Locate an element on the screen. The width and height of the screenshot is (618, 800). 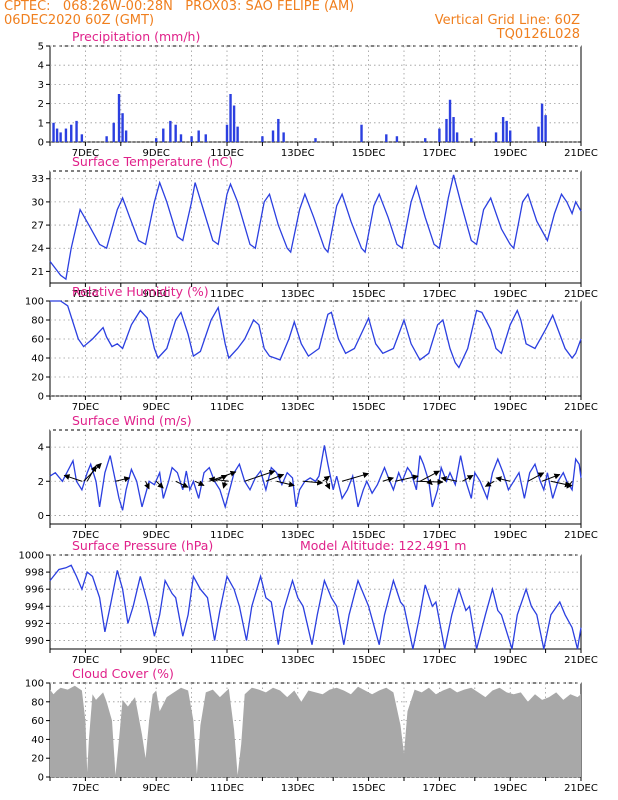
temp-xtick-label: 15DEC is located at coordinates (369, 294).